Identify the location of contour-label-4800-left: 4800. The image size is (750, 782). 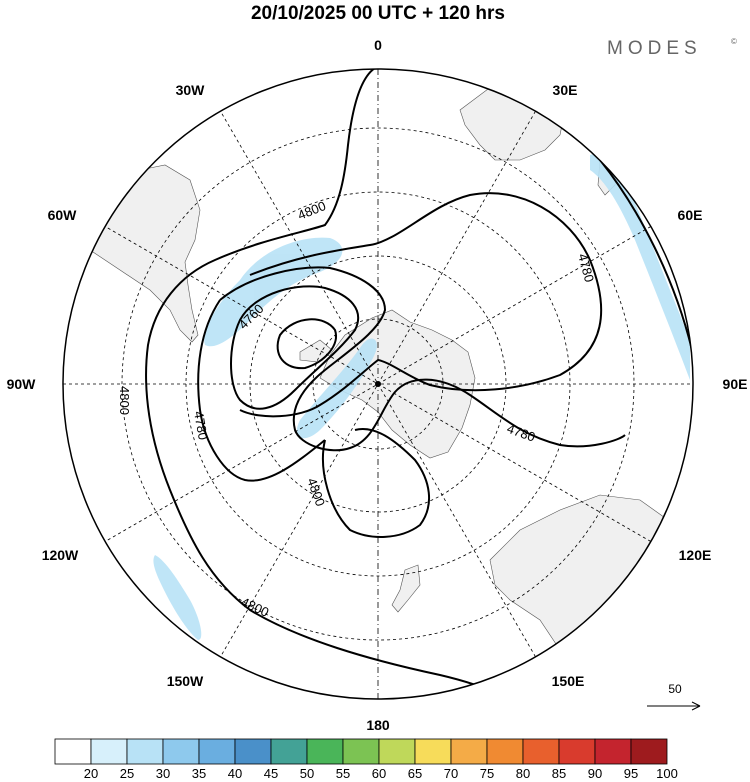
(124, 400).